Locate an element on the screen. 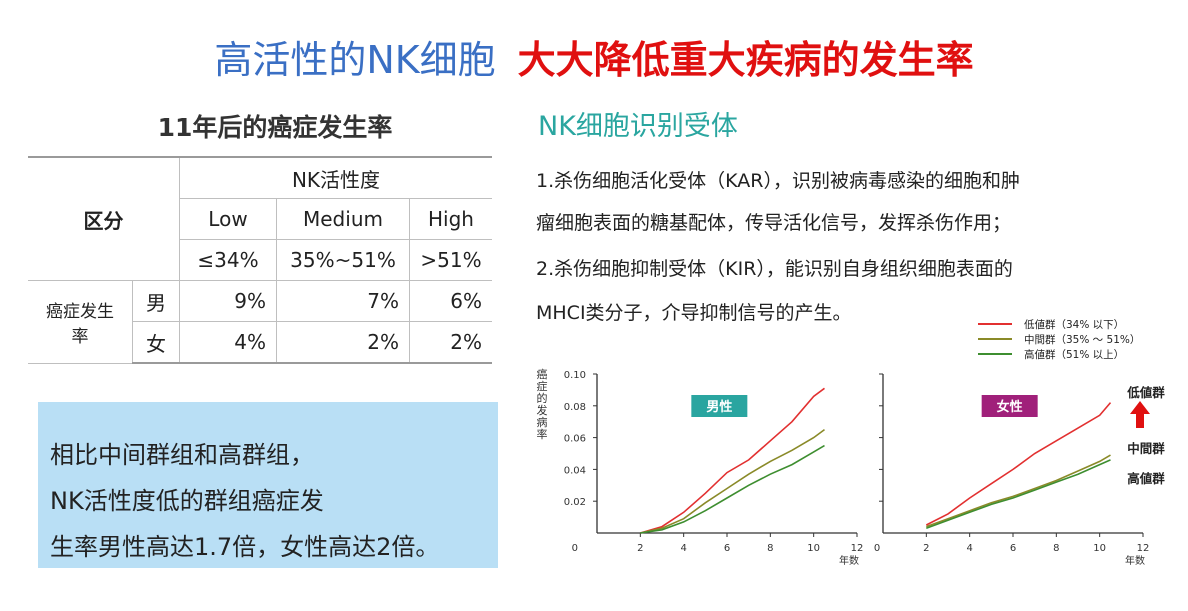 Image resolution: width=1188 pixels, height=611 pixels. annotation-low: 低値群 is located at coordinates (1145, 392).